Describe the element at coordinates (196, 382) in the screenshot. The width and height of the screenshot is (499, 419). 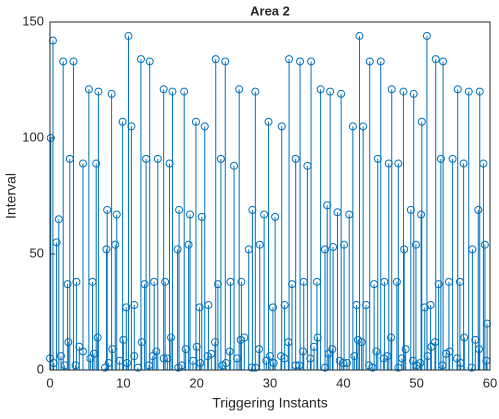
I see `x-tick-label: 20` at that location.